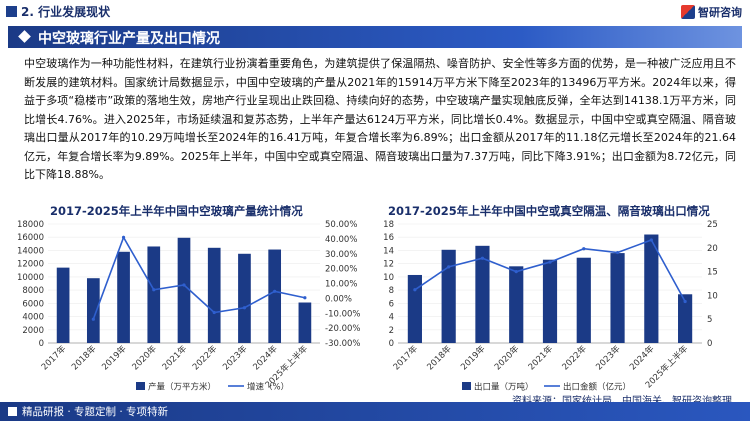  I want to click on left-chart-title: 2017-2025年上半年中国中空玻璃产量统计情况, so click(176, 211).